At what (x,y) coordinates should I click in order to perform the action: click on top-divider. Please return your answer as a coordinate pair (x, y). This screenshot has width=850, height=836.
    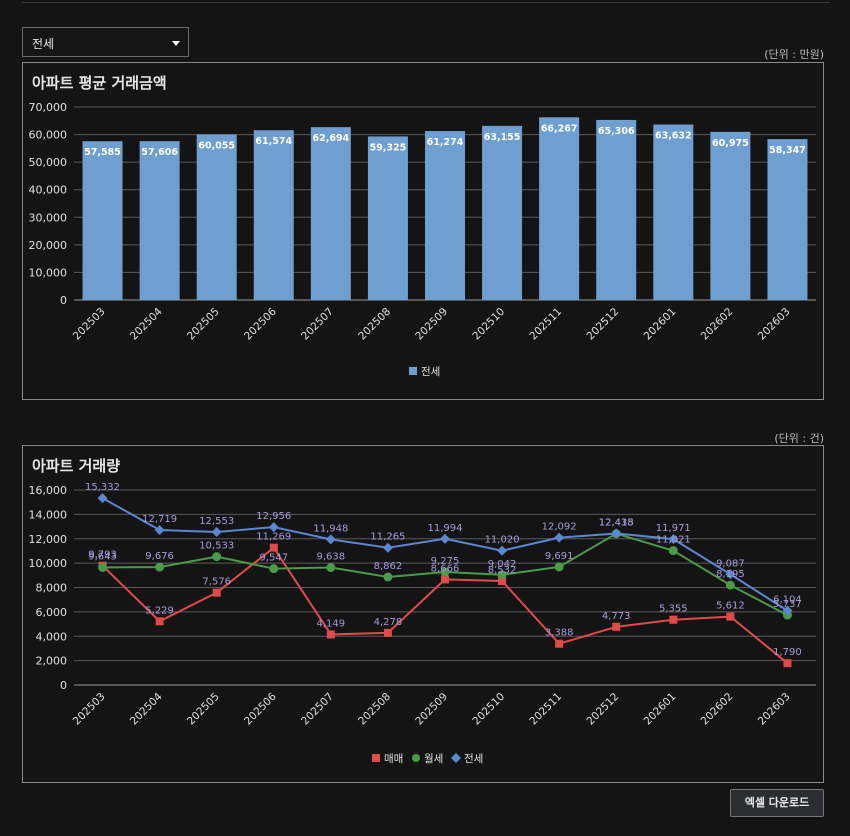
    Looking at the image, I should click on (426, 2).